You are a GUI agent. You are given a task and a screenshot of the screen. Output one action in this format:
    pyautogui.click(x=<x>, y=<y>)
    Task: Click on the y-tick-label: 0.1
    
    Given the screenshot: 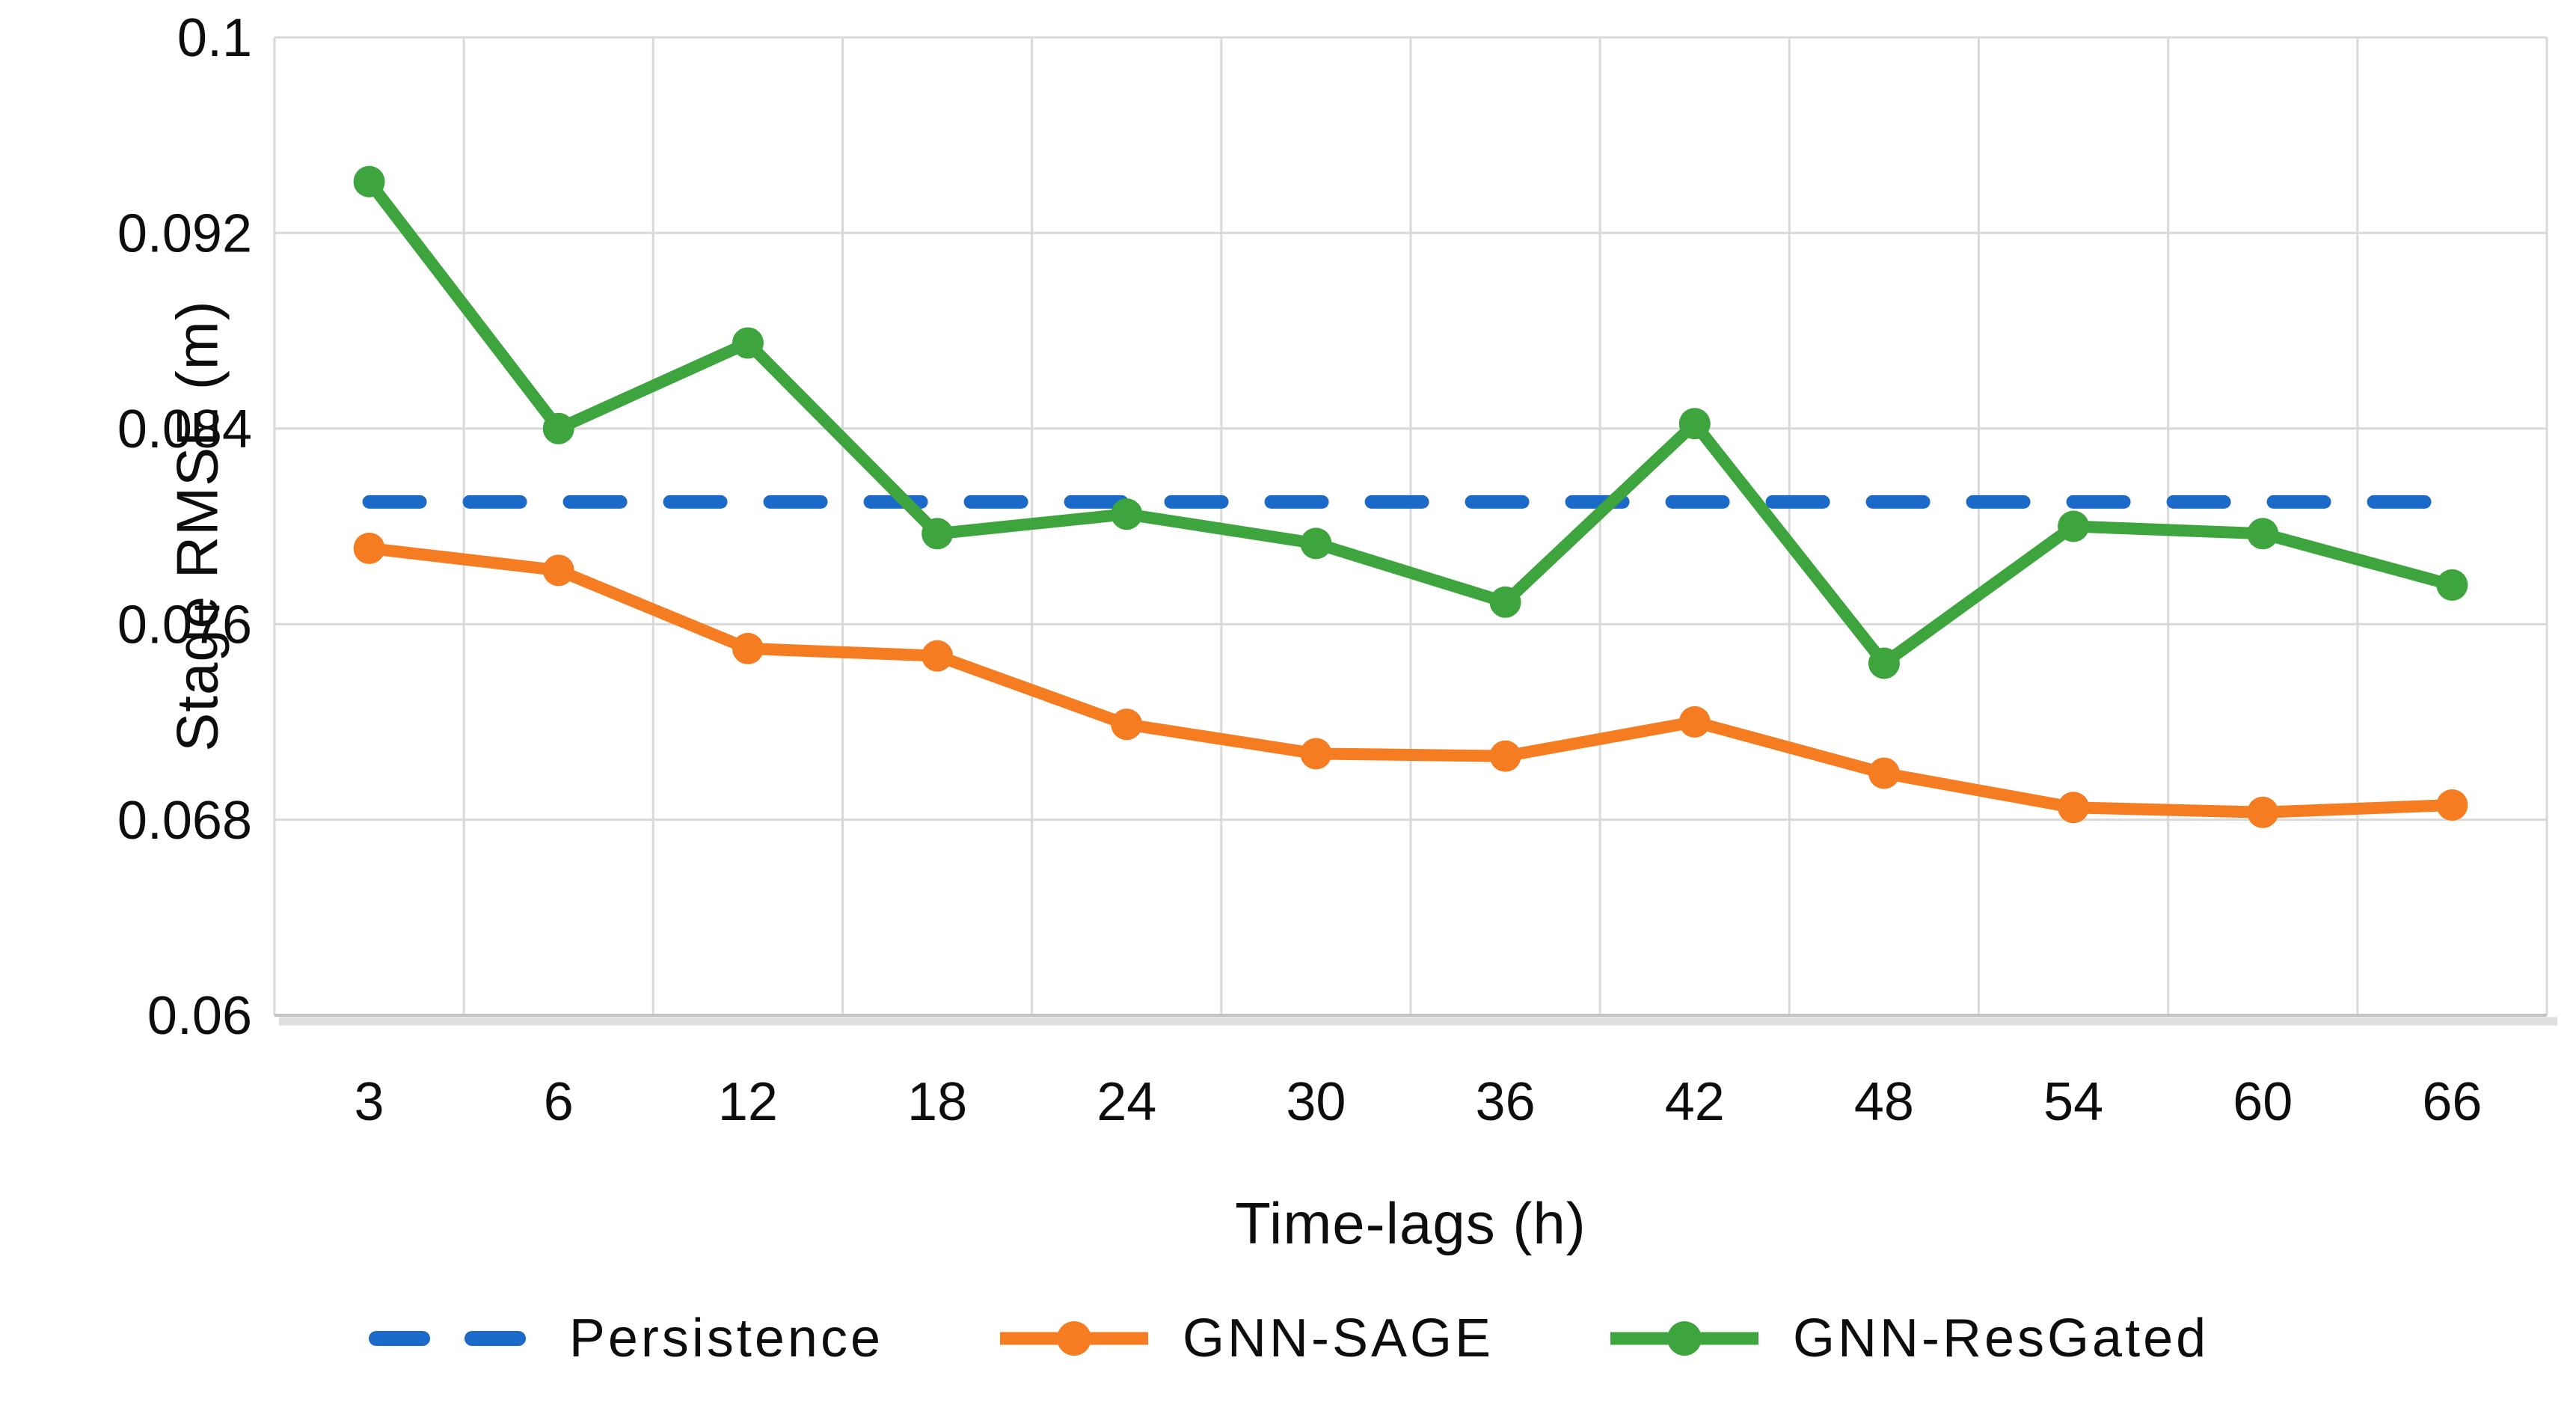 What is the action you would take?
    pyautogui.click(x=214, y=38)
    